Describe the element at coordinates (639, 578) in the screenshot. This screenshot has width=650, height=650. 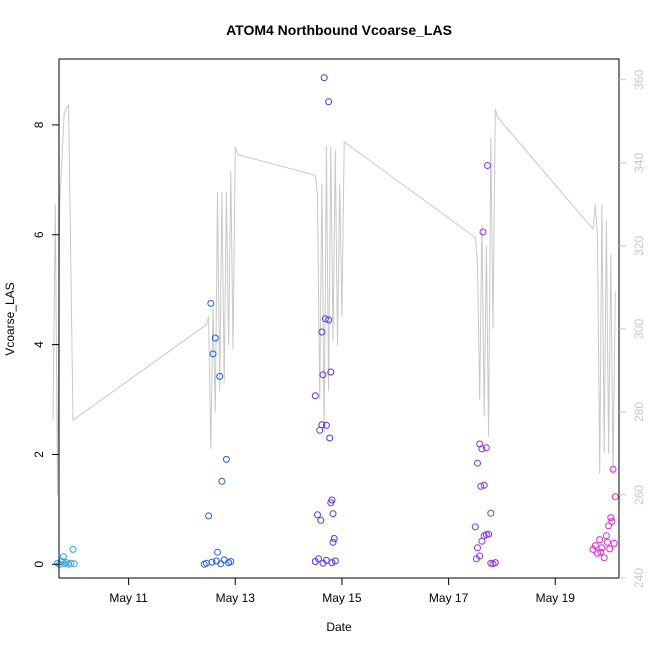
I see `y2-tick-label: 240` at that location.